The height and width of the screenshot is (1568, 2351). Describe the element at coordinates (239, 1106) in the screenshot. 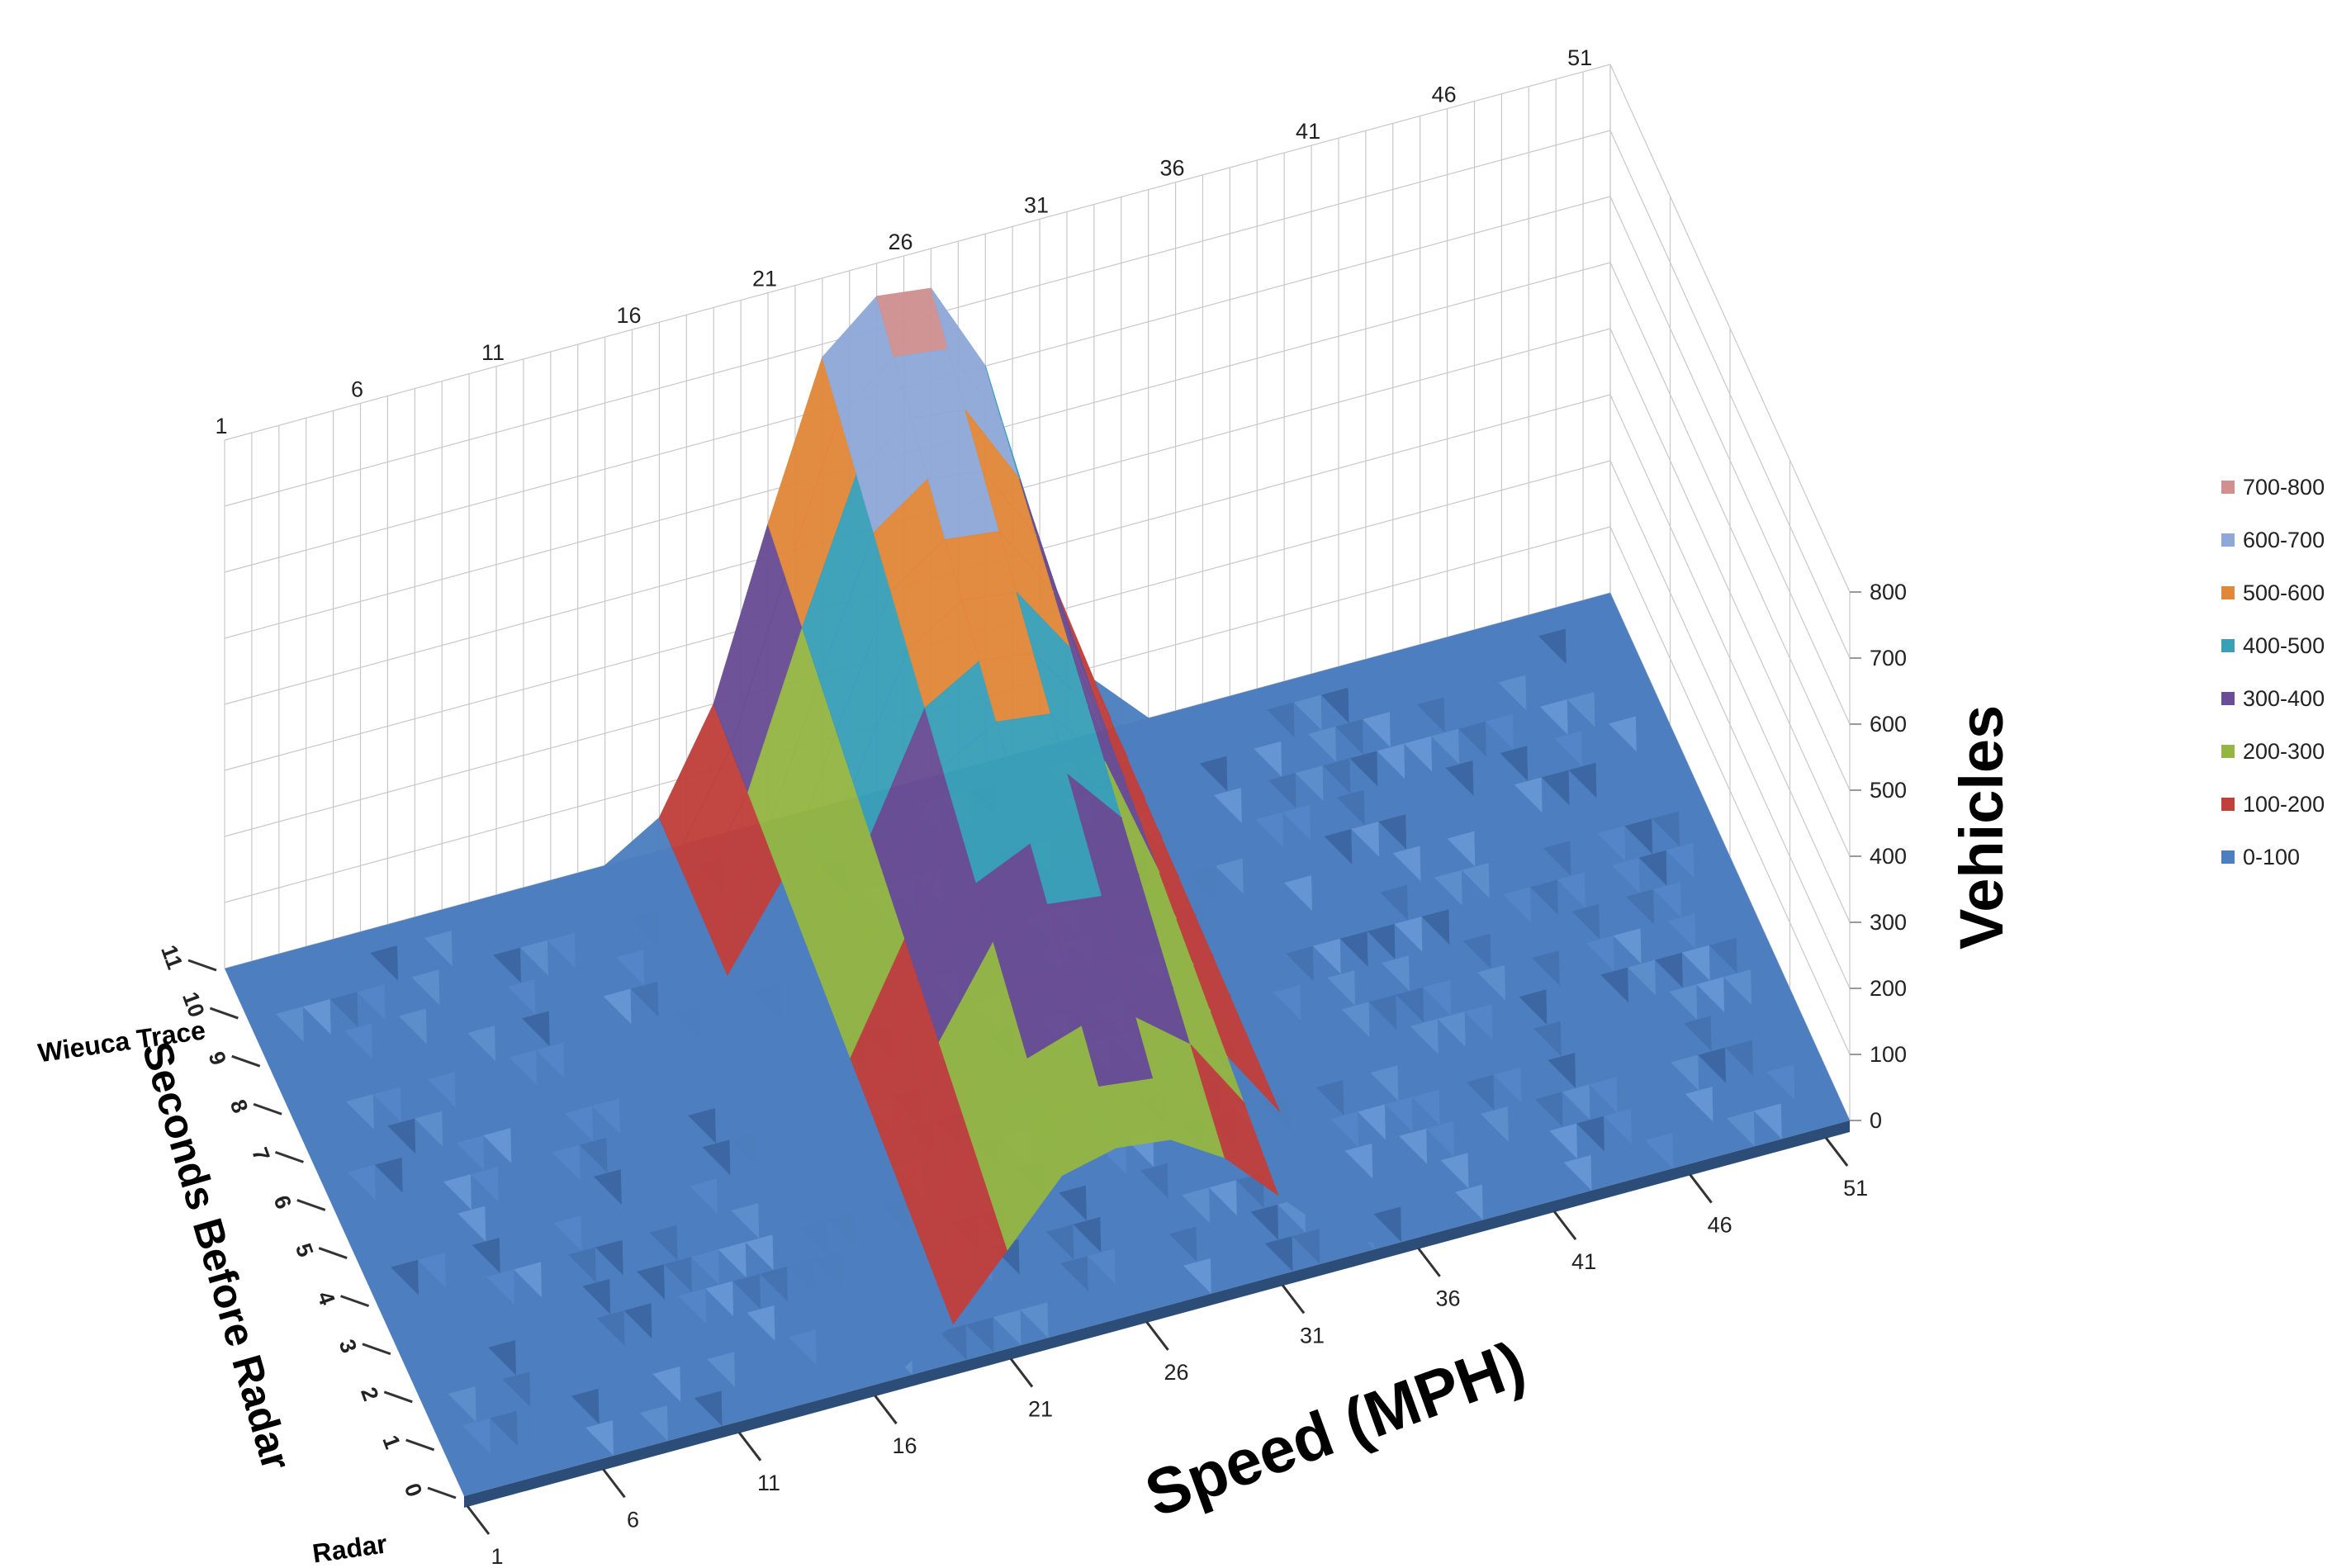

I see `seconds-tick-label: 8` at that location.